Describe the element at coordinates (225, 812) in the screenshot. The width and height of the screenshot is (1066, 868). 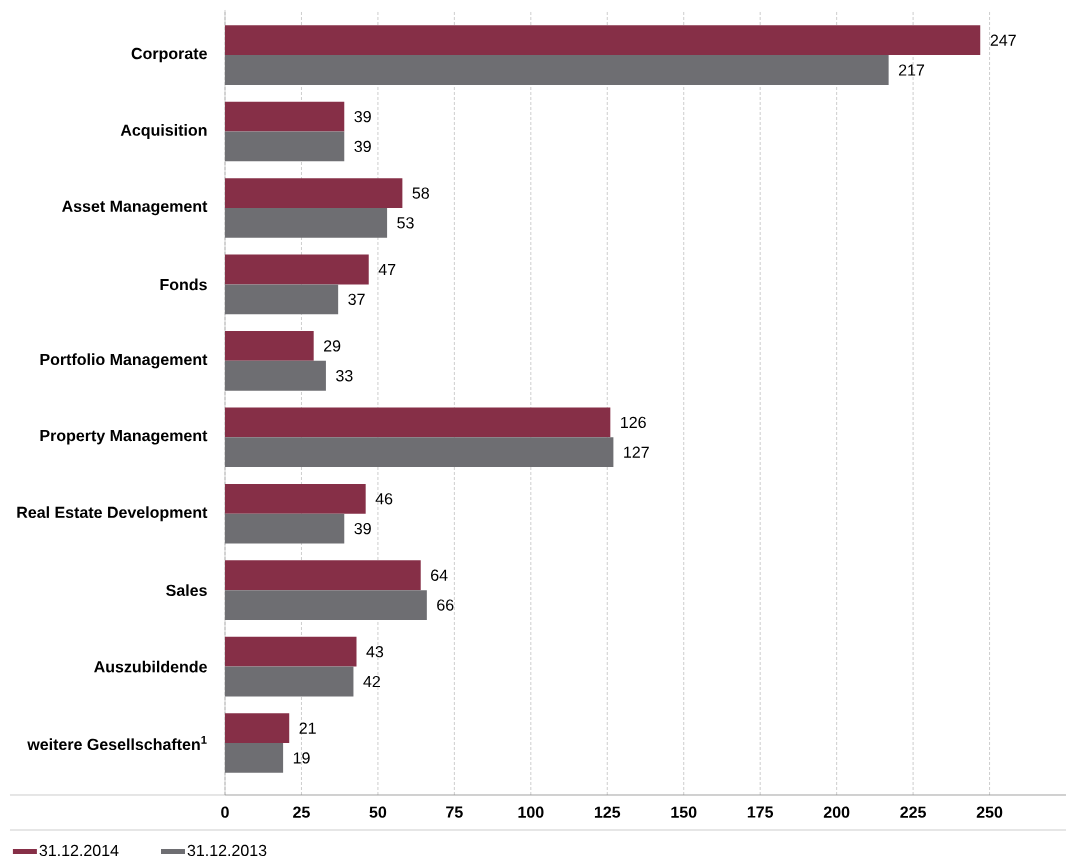
I see `x-tick-label: 0` at that location.